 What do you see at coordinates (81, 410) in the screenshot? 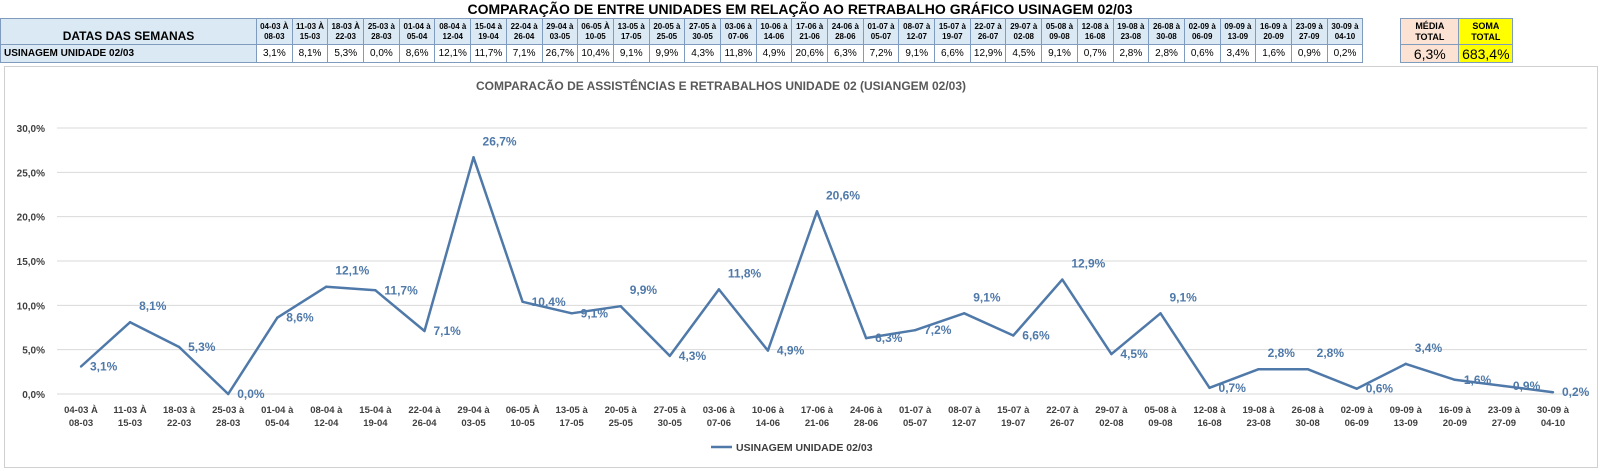
I see `x-tick-label: 04-03 À` at bounding box center [81, 410].